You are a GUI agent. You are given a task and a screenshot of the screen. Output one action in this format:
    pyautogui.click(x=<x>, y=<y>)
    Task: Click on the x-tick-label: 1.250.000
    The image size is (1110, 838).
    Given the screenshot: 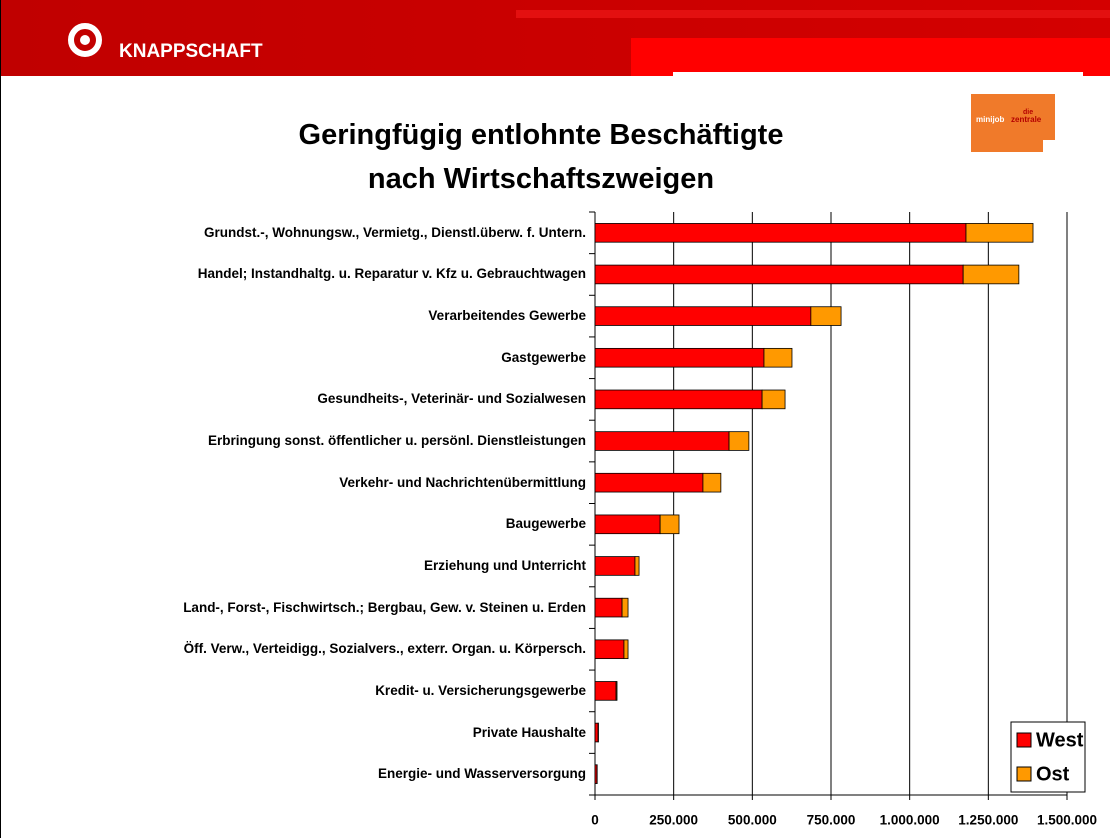 What is the action you would take?
    pyautogui.click(x=988, y=820)
    